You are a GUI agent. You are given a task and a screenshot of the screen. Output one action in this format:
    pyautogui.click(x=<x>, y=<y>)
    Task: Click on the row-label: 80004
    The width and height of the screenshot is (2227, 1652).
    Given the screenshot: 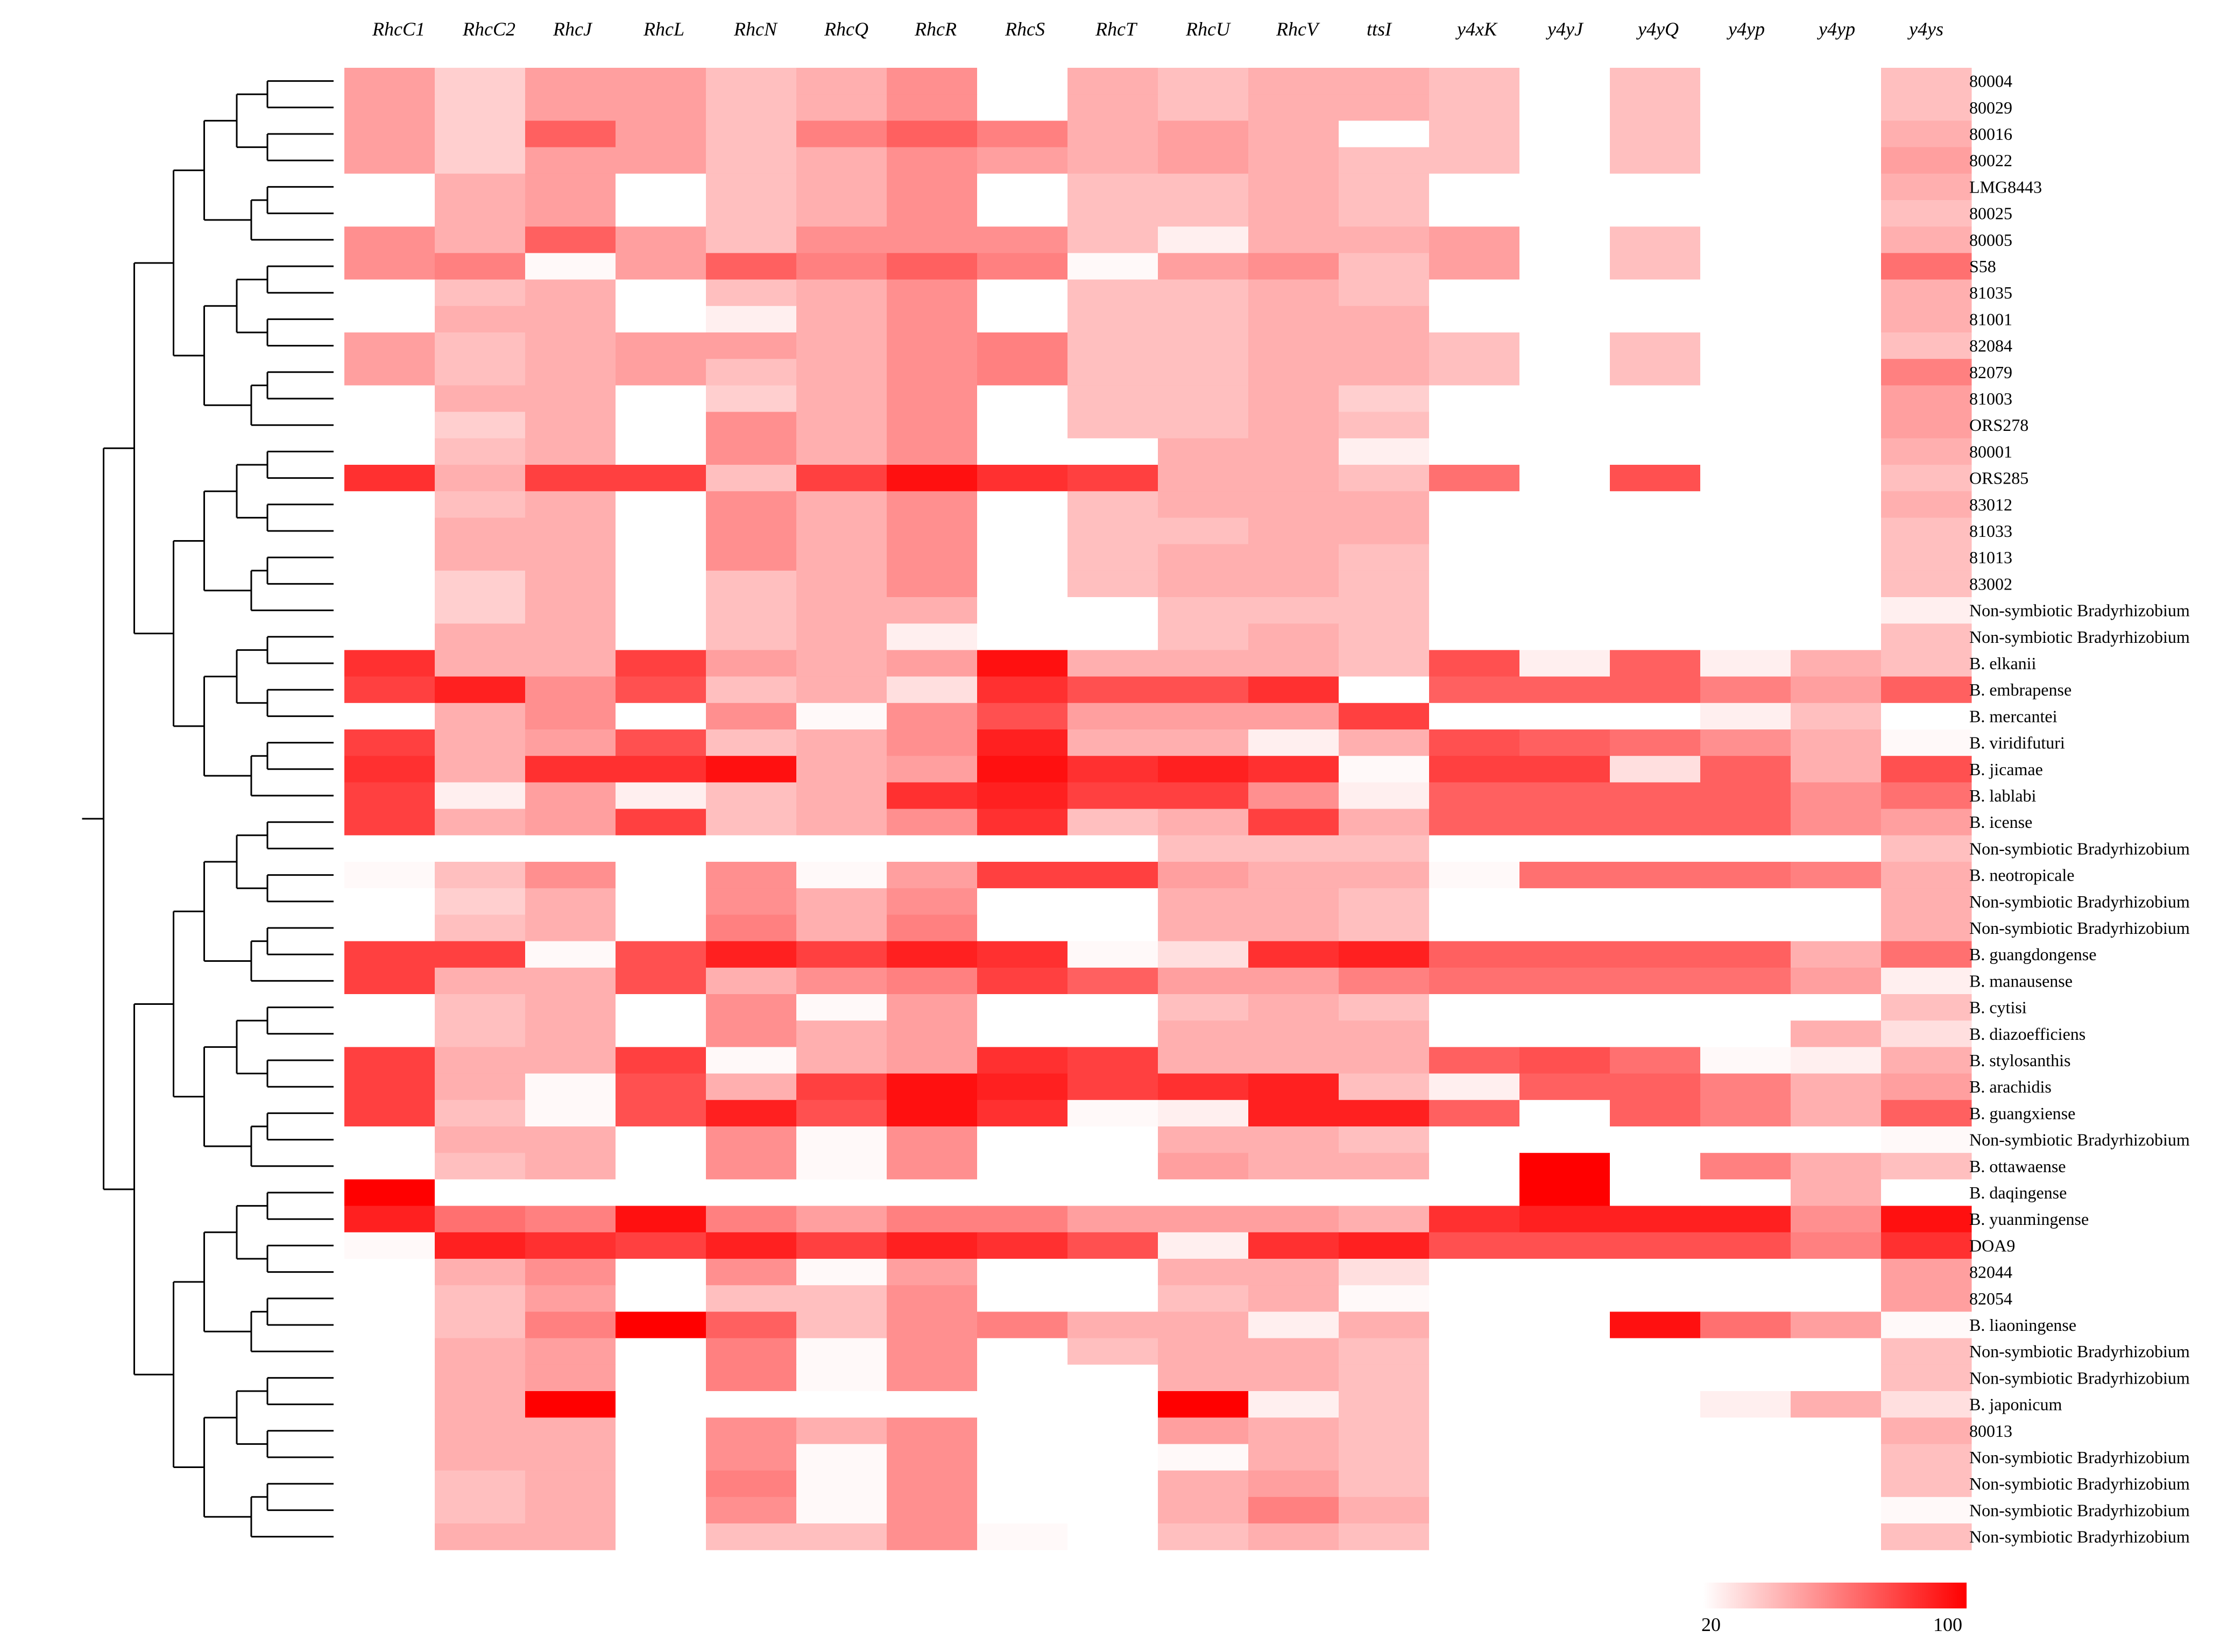 What is the action you would take?
    pyautogui.click(x=1990, y=81)
    